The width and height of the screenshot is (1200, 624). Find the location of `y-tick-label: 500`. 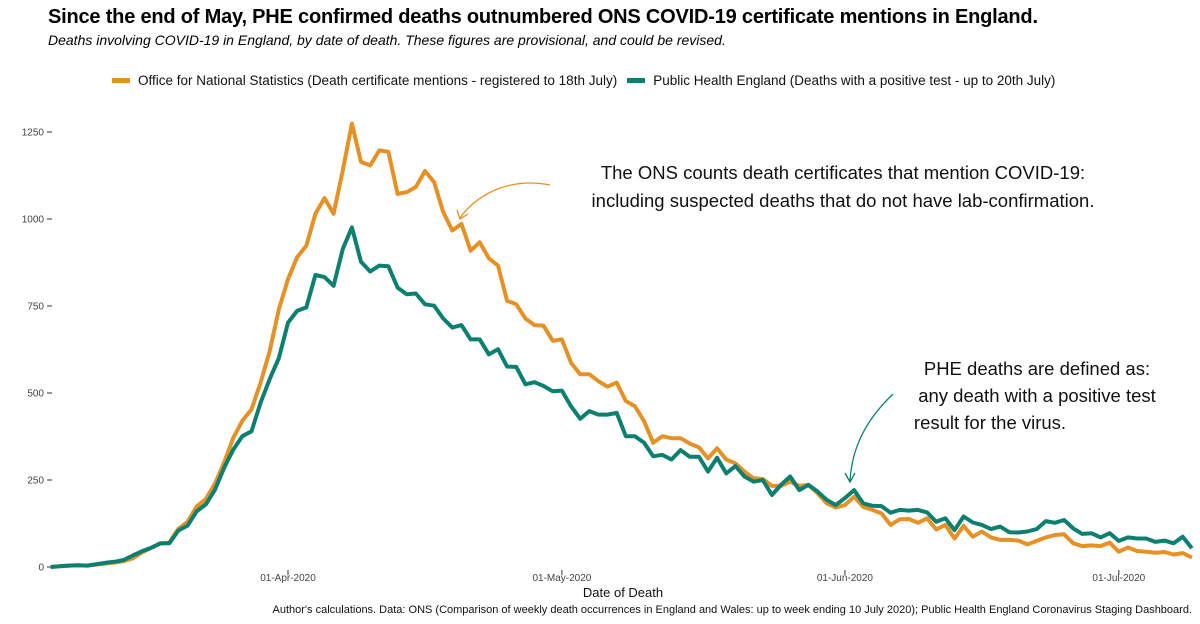

y-tick-label: 500 is located at coordinates (35, 394).